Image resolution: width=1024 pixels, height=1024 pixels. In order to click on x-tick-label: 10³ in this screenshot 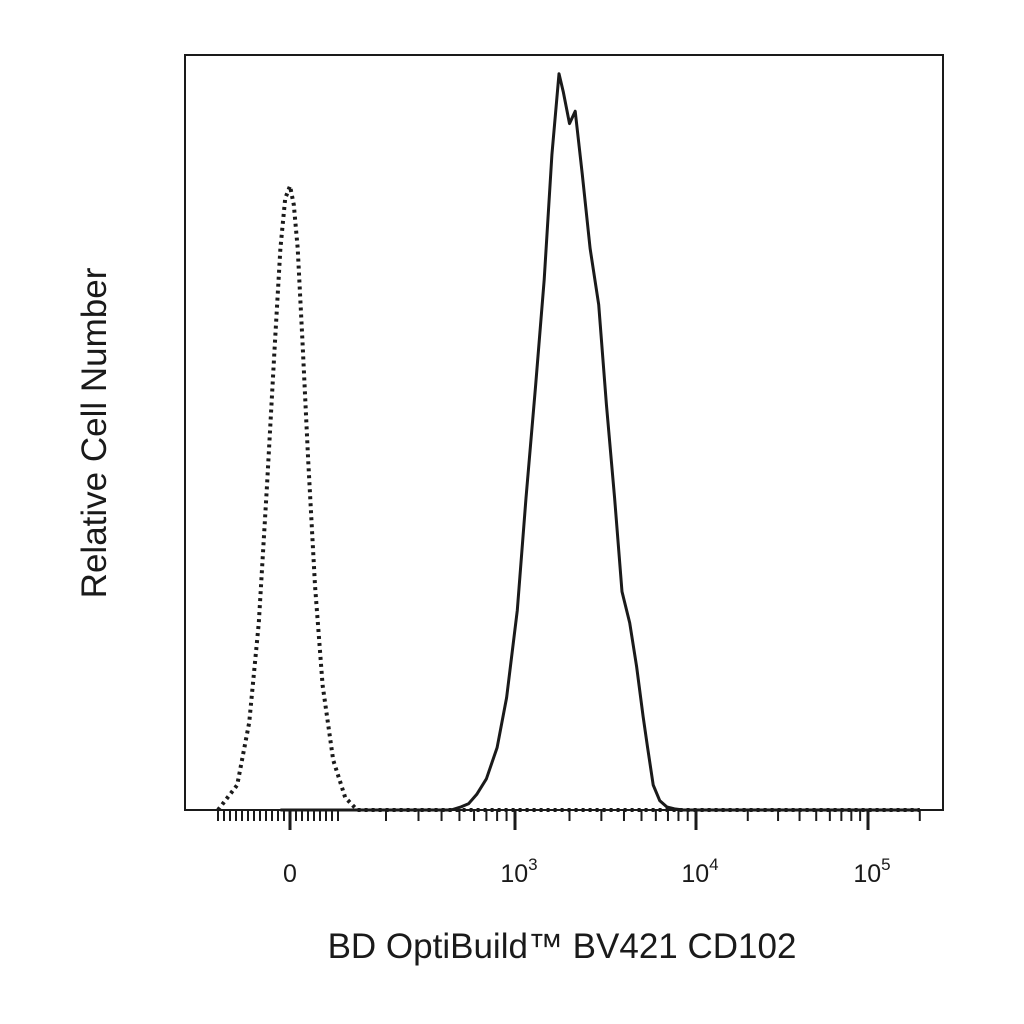, I will do `click(518, 871)`.